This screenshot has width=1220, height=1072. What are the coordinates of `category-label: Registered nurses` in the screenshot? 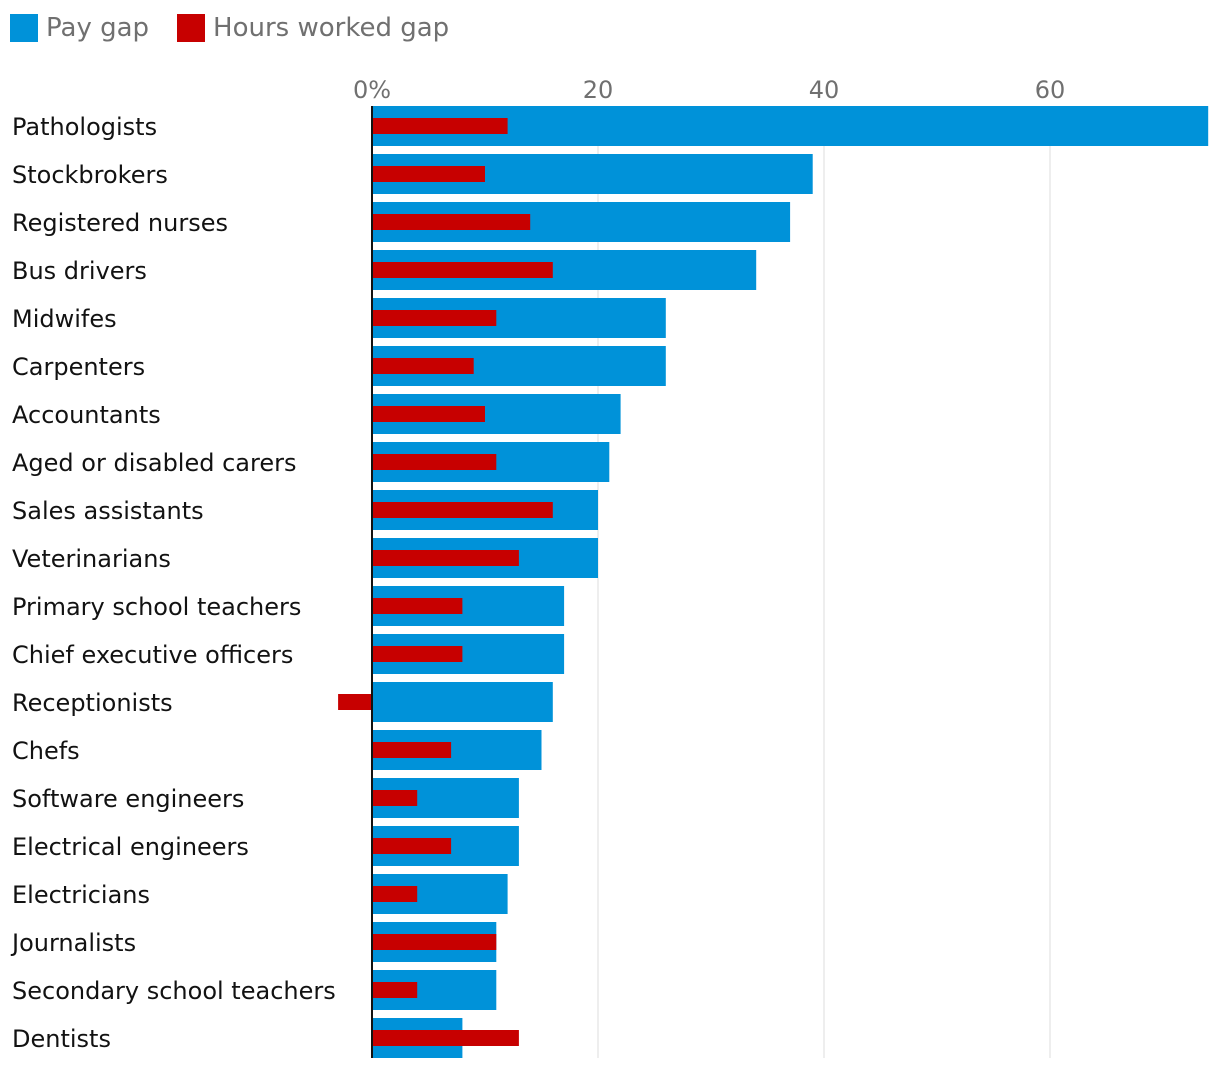 It's located at (120, 223).